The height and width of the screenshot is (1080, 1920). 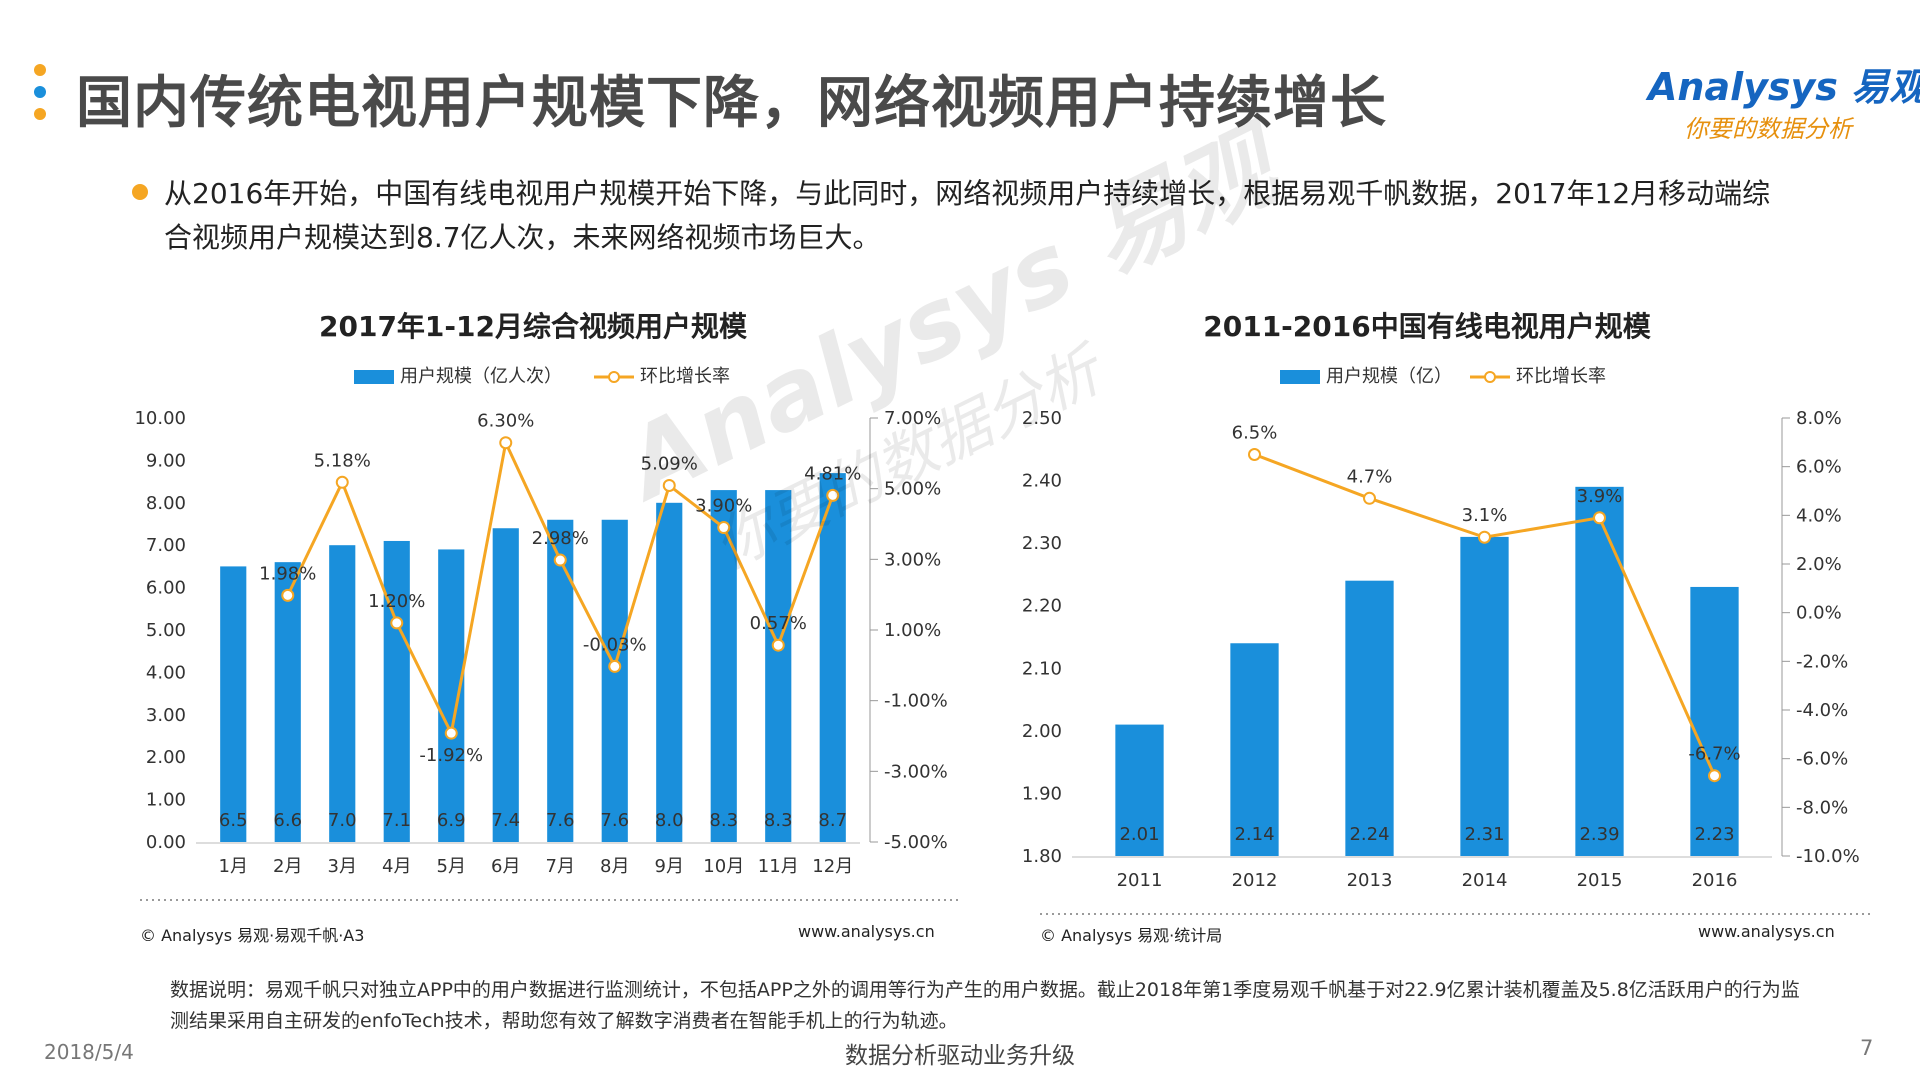 I want to click on bar-value-label: 8.7, so click(x=832, y=820).